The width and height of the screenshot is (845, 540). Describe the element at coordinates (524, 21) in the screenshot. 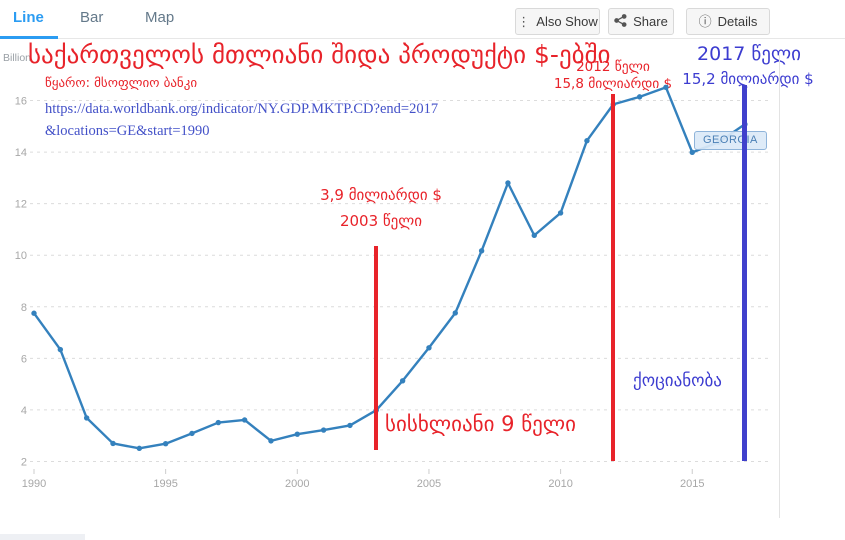

I see `kebab-menu-icon: ⋮` at that location.